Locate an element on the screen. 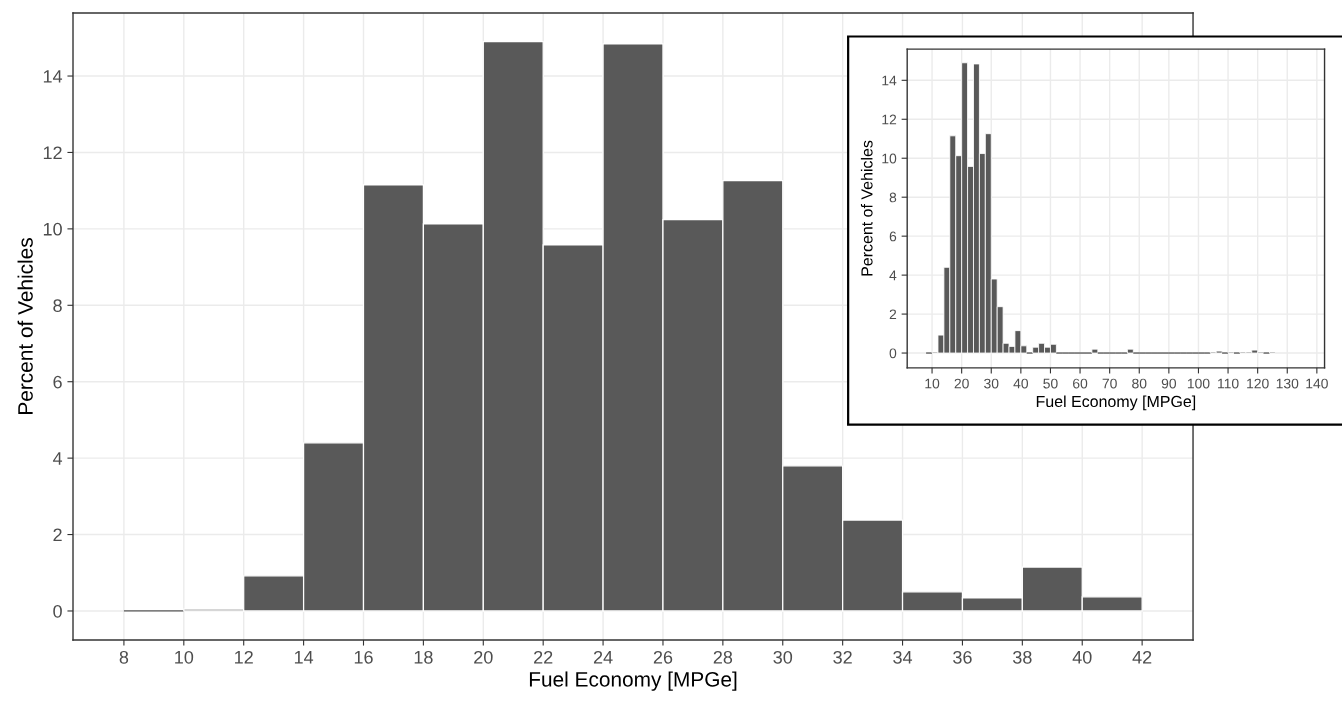  x-tick-label: 42 is located at coordinates (1142, 657).